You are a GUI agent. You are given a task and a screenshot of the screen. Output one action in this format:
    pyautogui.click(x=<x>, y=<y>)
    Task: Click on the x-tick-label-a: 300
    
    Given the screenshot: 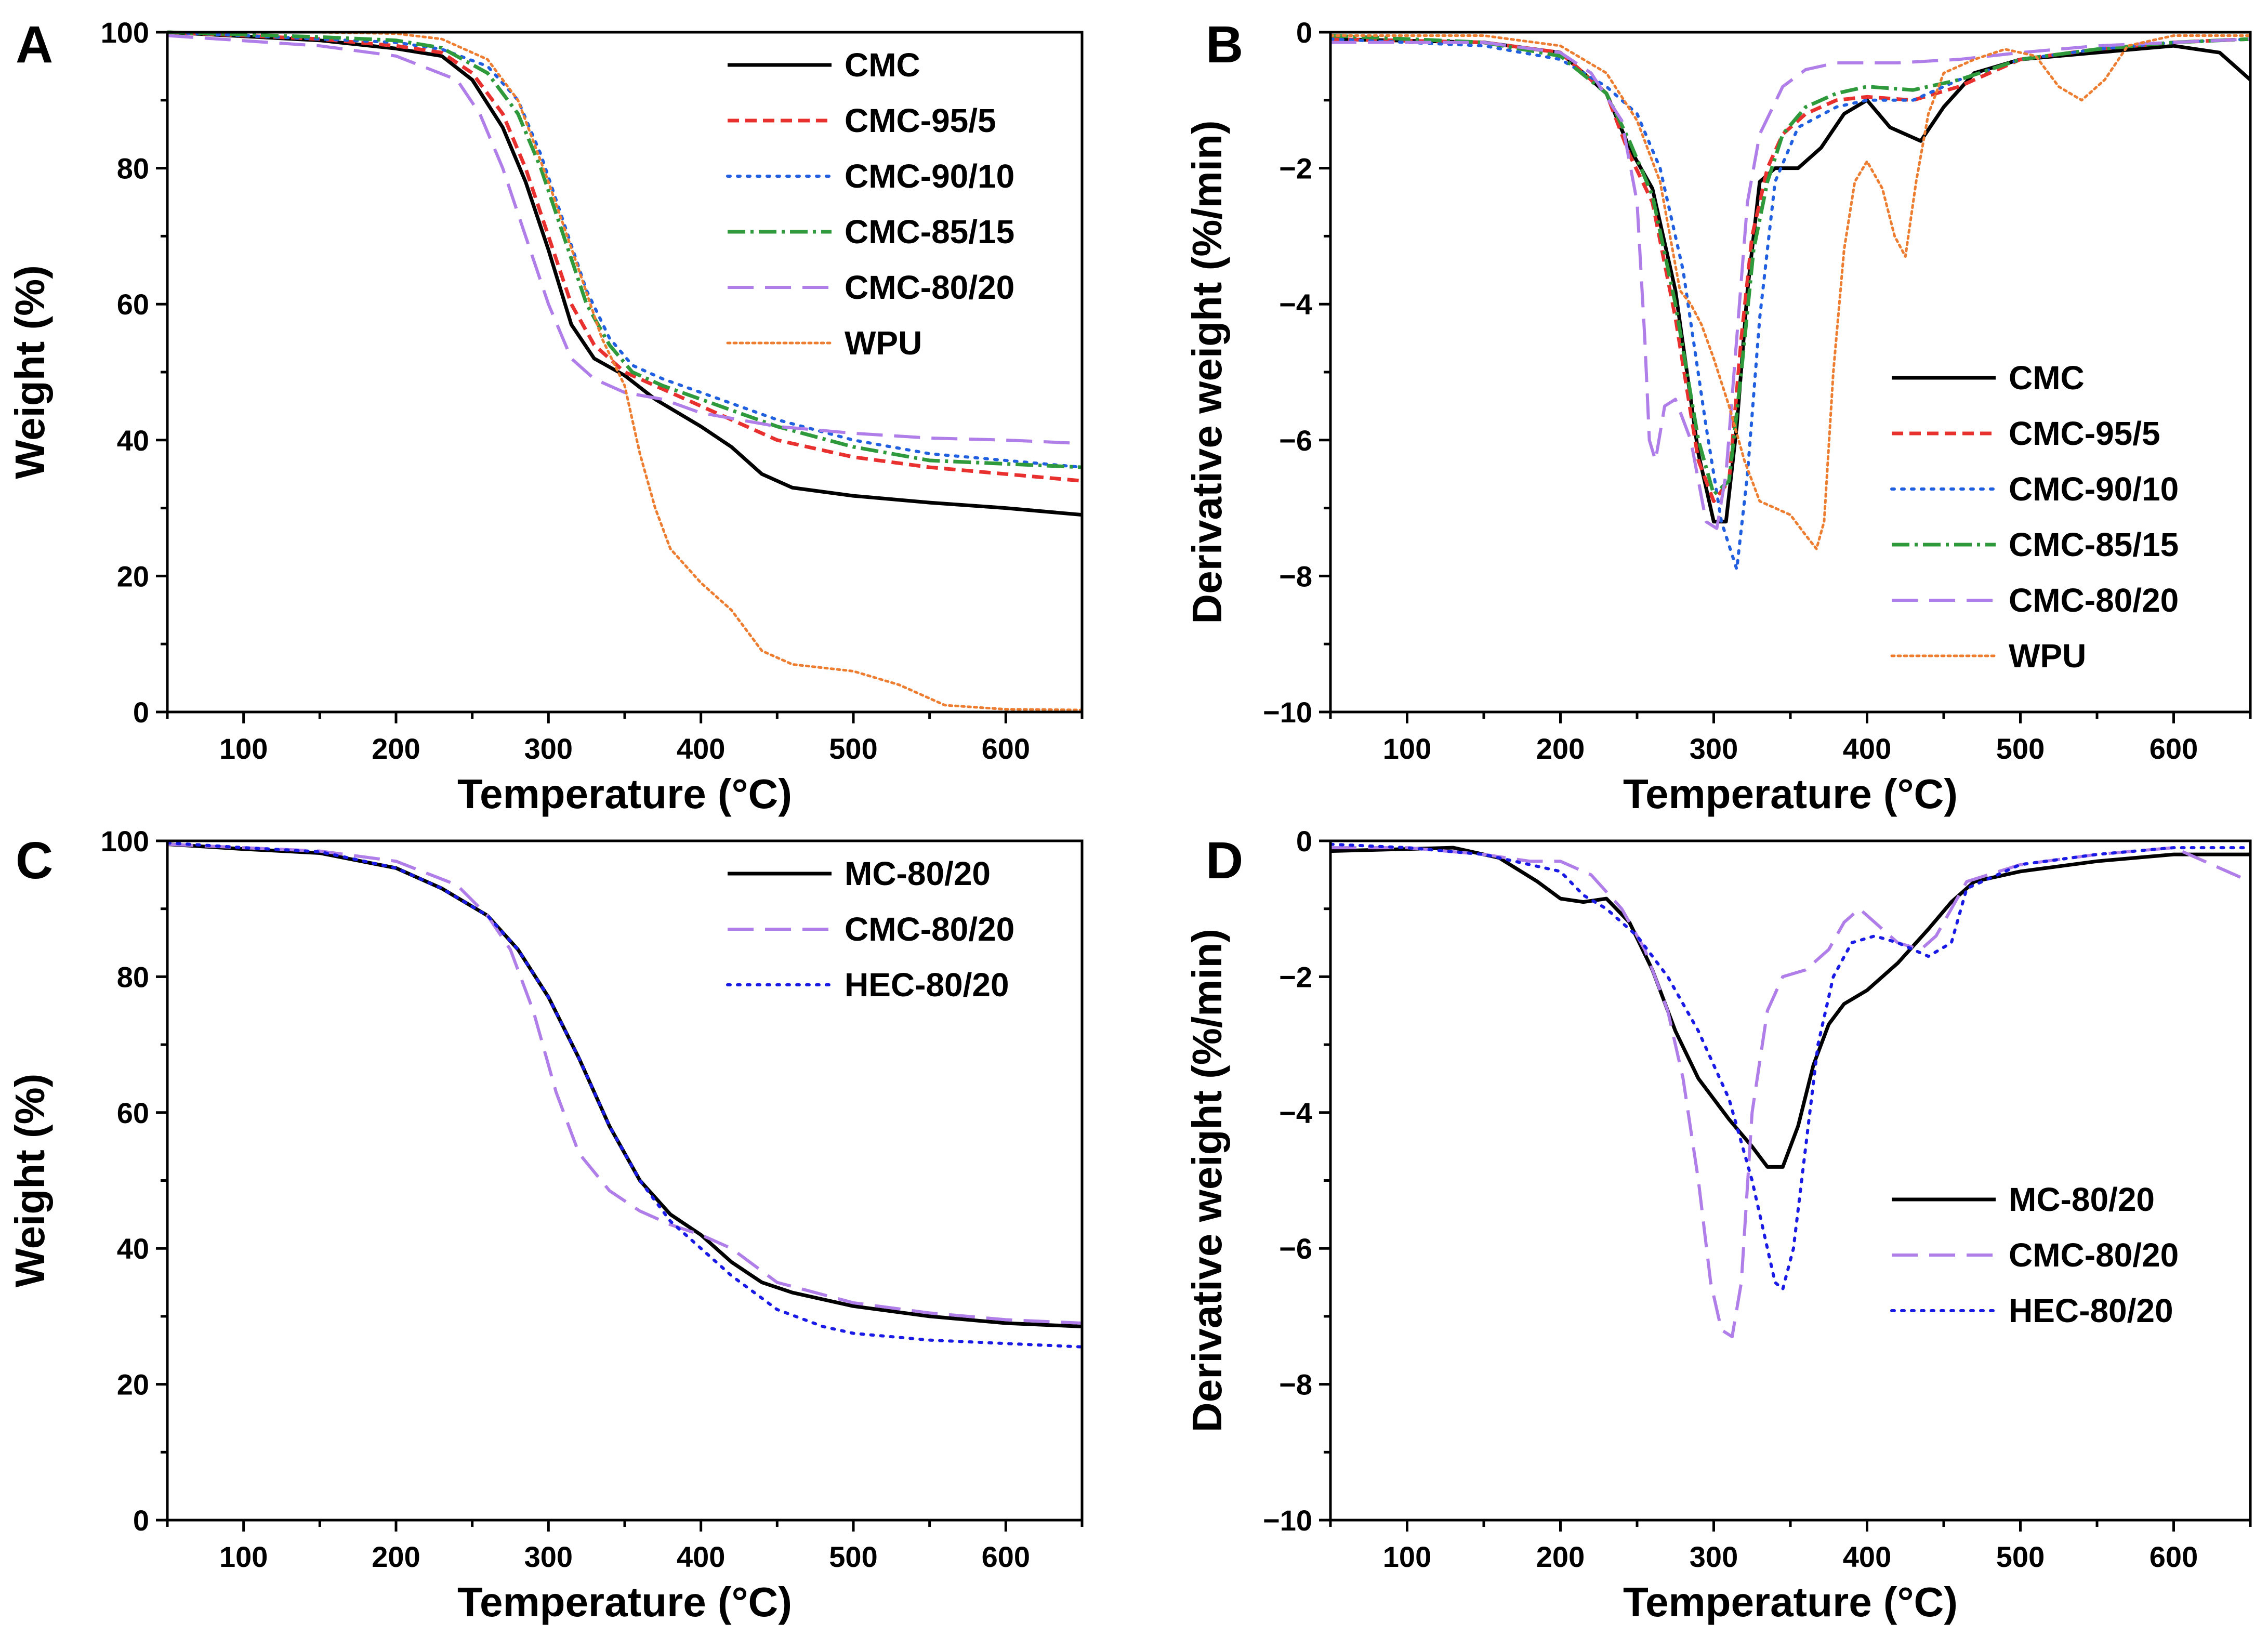 What is the action you would take?
    pyautogui.click(x=548, y=749)
    